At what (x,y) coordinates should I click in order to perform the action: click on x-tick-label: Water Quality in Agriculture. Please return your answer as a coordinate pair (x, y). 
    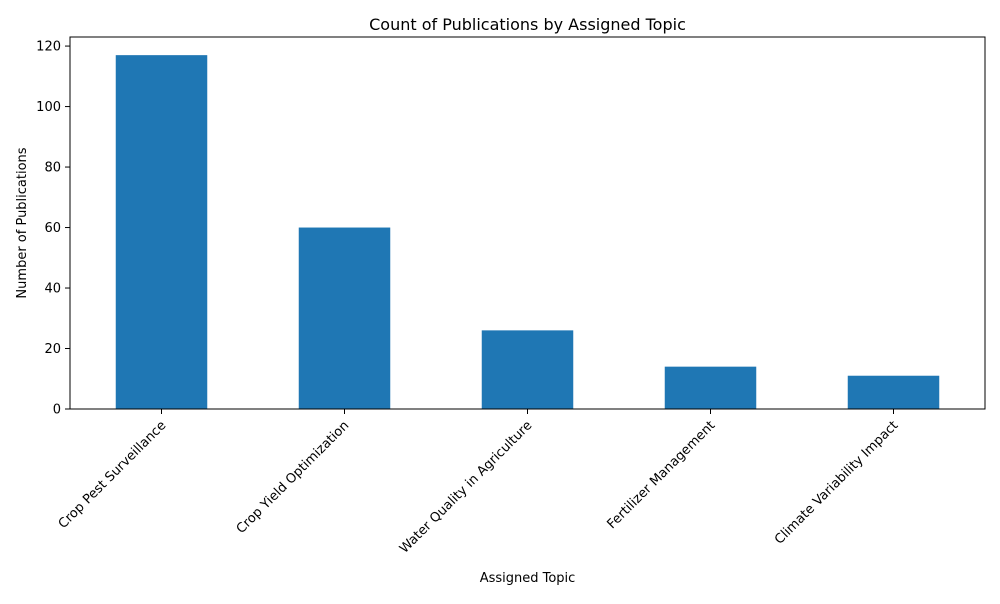
    Looking at the image, I should click on (466, 487).